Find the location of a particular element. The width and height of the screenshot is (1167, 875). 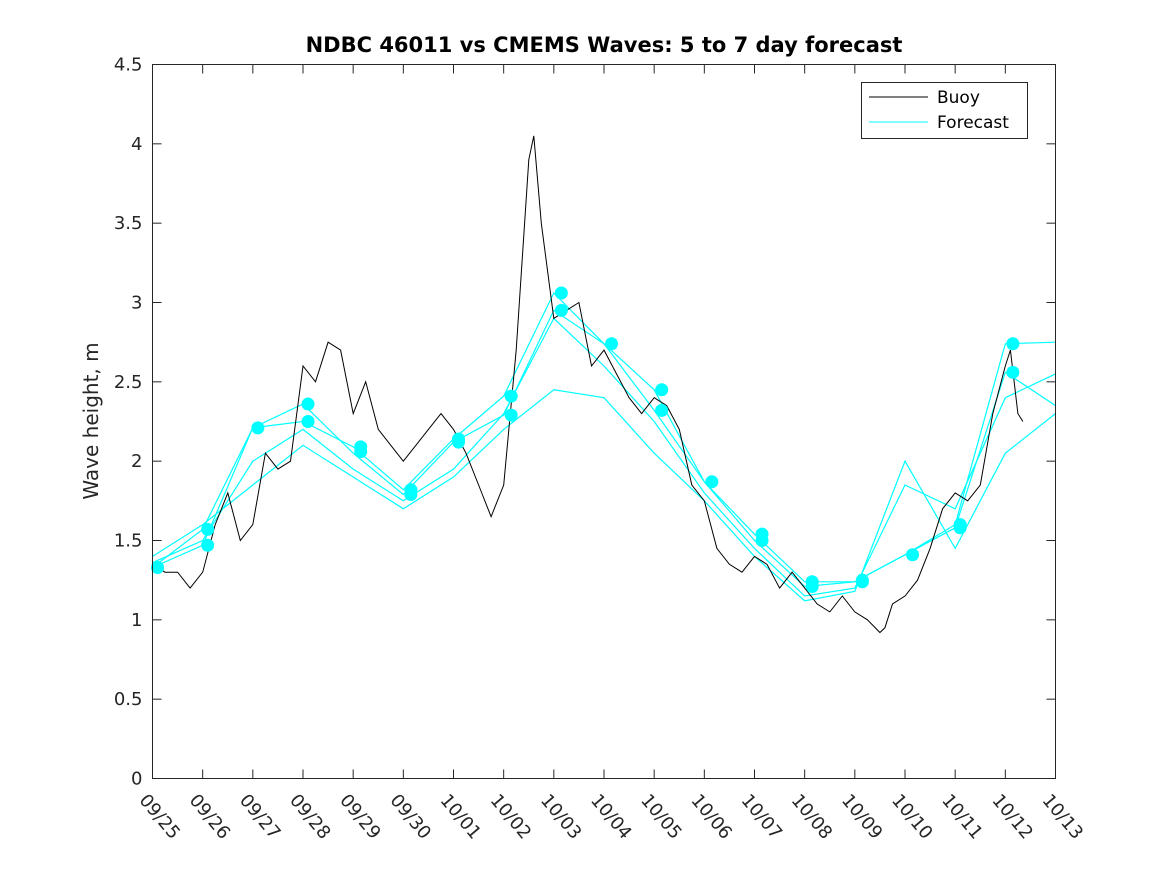

y-tick-label: 4 is located at coordinates (136, 144).